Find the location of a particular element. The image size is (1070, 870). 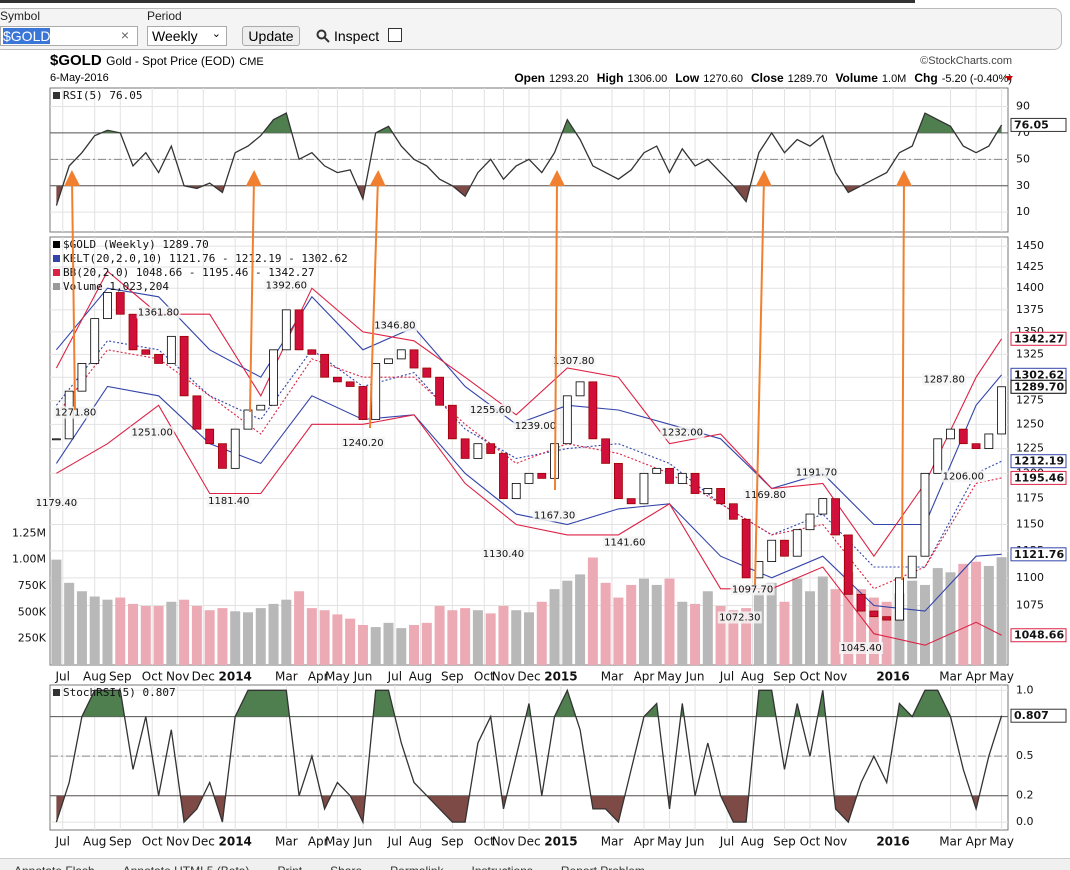

legend-text: StochRSI(5) 0.807 is located at coordinates (119, 692).